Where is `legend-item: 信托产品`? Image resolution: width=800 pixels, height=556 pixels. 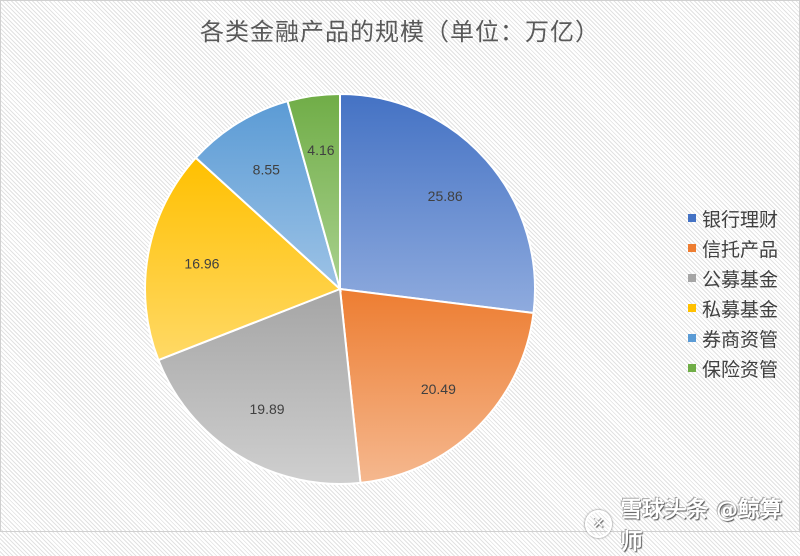
legend-item: 信托产品 is located at coordinates (733, 248).